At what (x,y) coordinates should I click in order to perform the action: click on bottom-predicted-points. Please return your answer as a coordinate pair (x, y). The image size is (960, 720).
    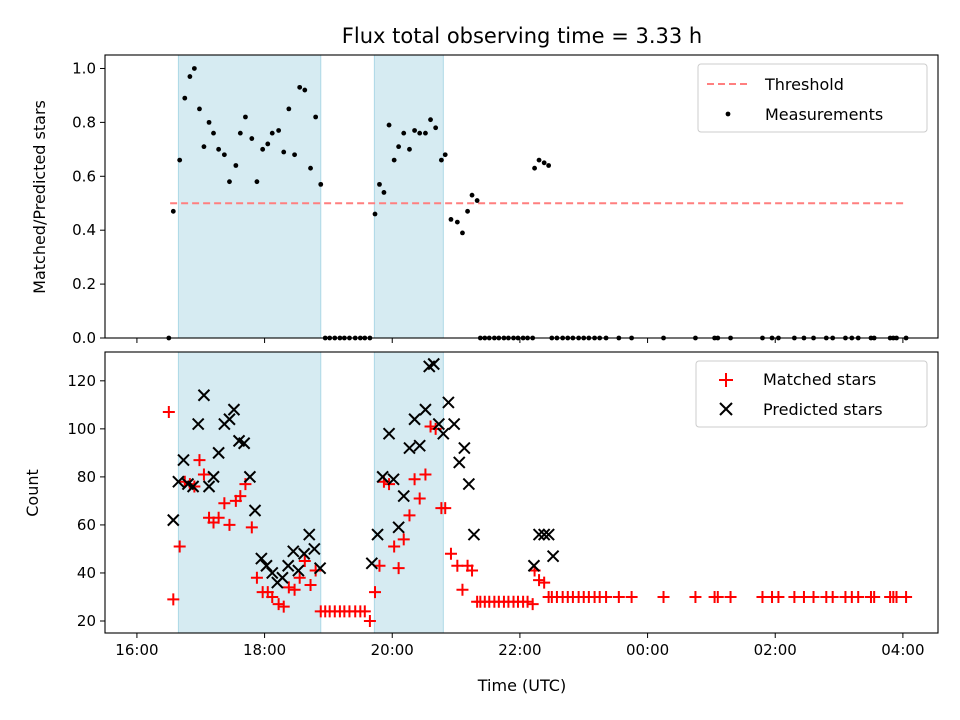
    Looking at the image, I should click on (363, 473).